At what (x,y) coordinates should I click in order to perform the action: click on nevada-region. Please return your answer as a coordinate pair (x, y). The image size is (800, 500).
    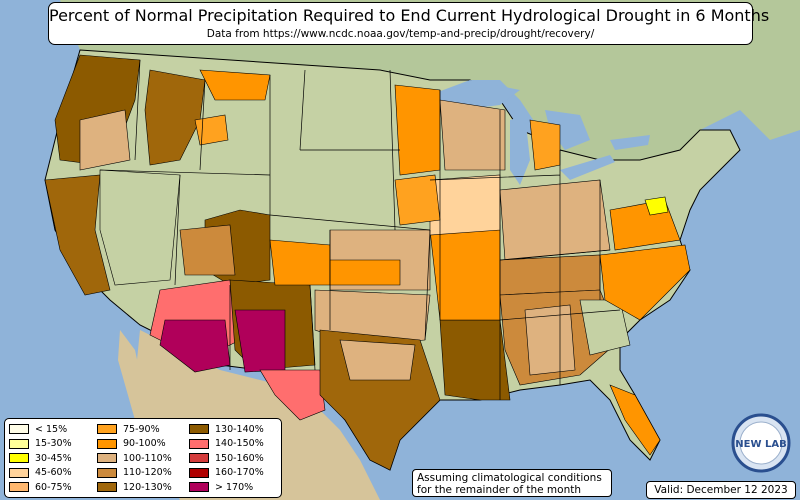
    Looking at the image, I should click on (140, 227).